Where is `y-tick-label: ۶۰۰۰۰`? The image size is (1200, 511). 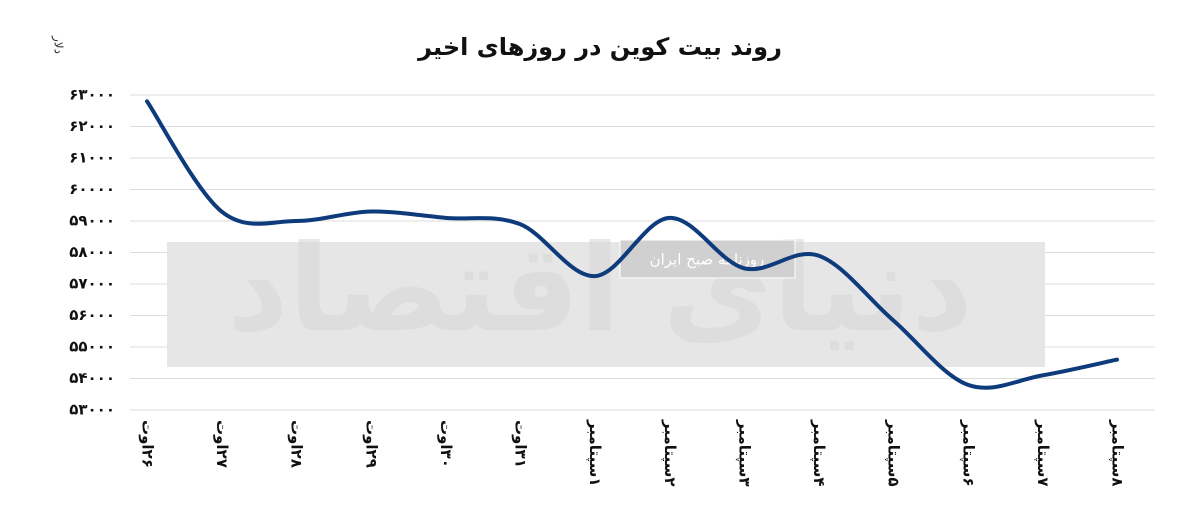
y-tick-label: ۶۰۰۰۰ is located at coordinates (92, 189).